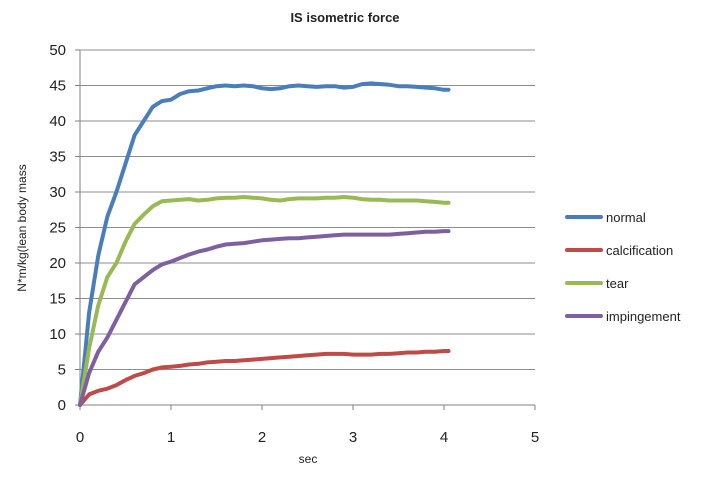  What do you see at coordinates (626, 217) in the screenshot?
I see `legend-label: normal` at bounding box center [626, 217].